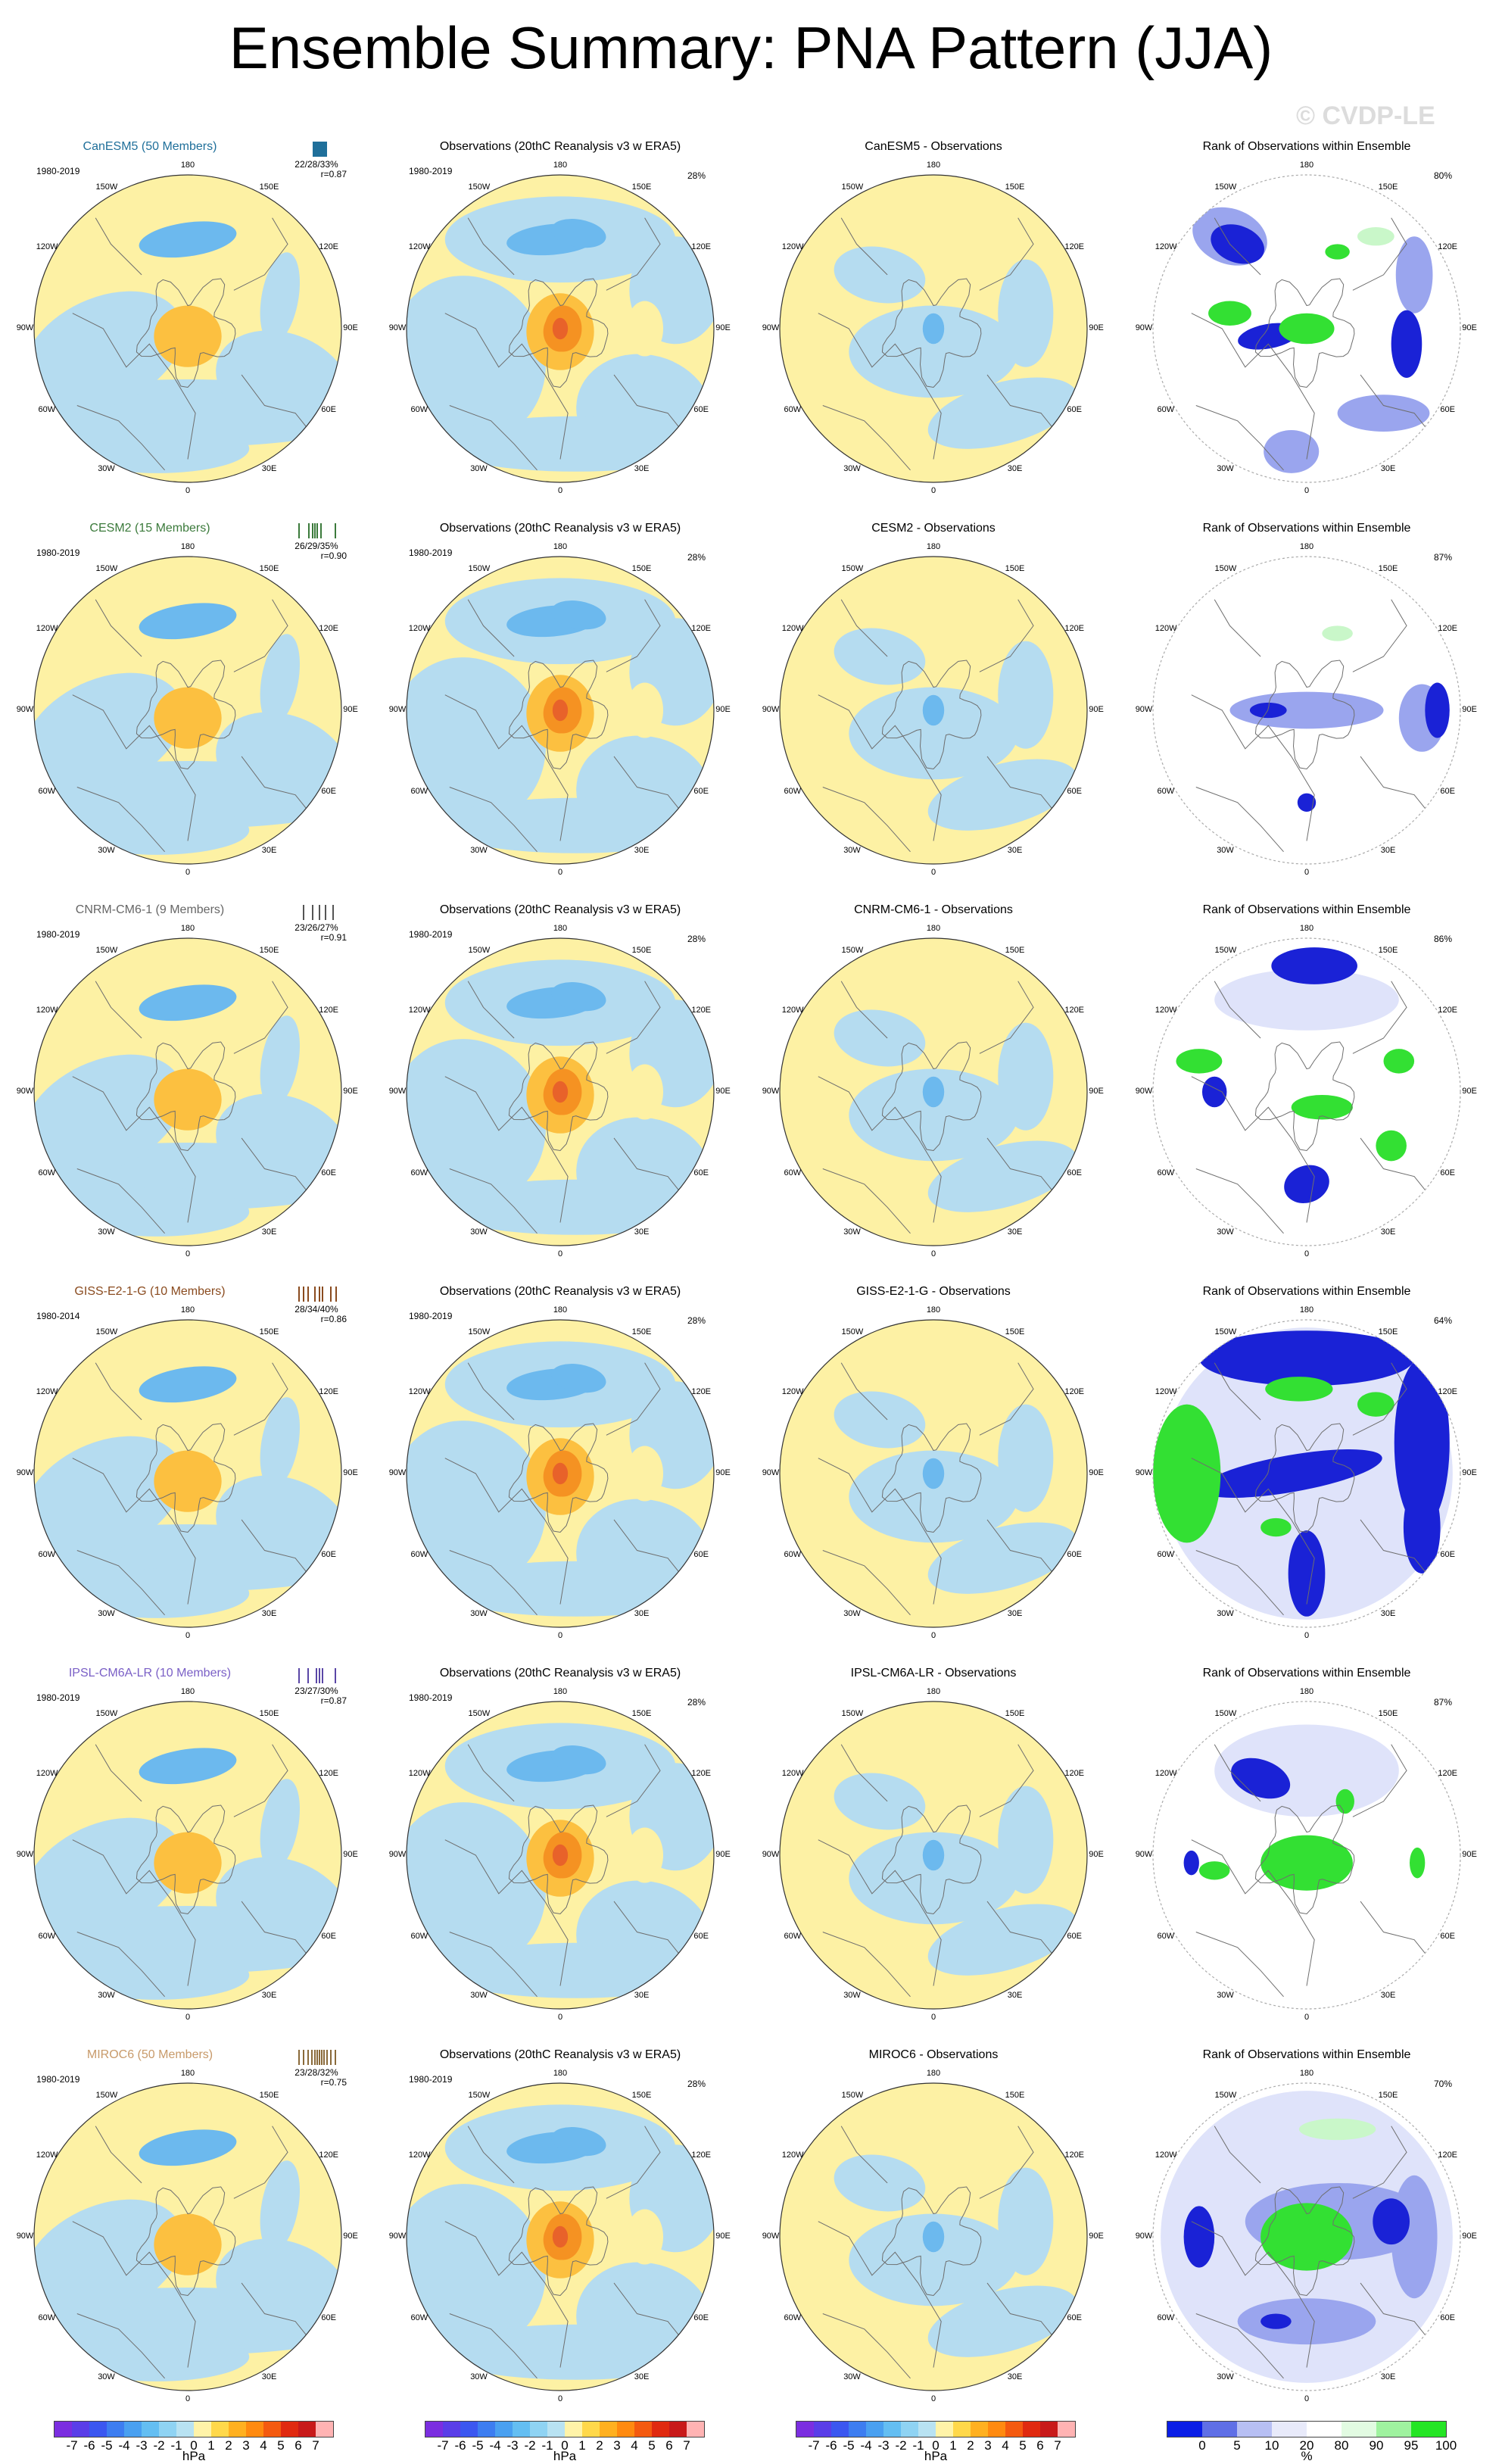  I want to click on colorbar-tick: 4, so click(1005, 2446).